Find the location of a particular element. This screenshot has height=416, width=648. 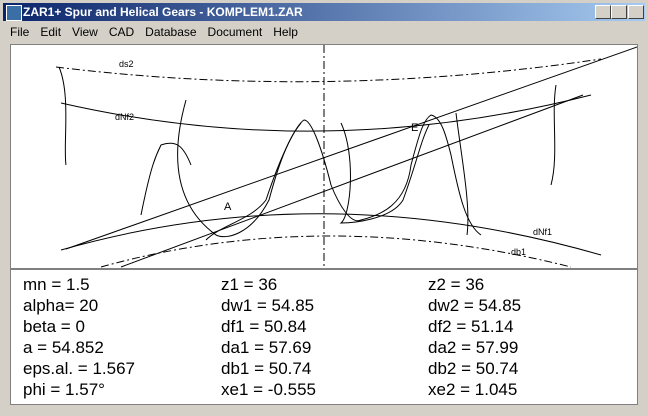

parameter: db2 = 50.74 is located at coordinates (473, 368).